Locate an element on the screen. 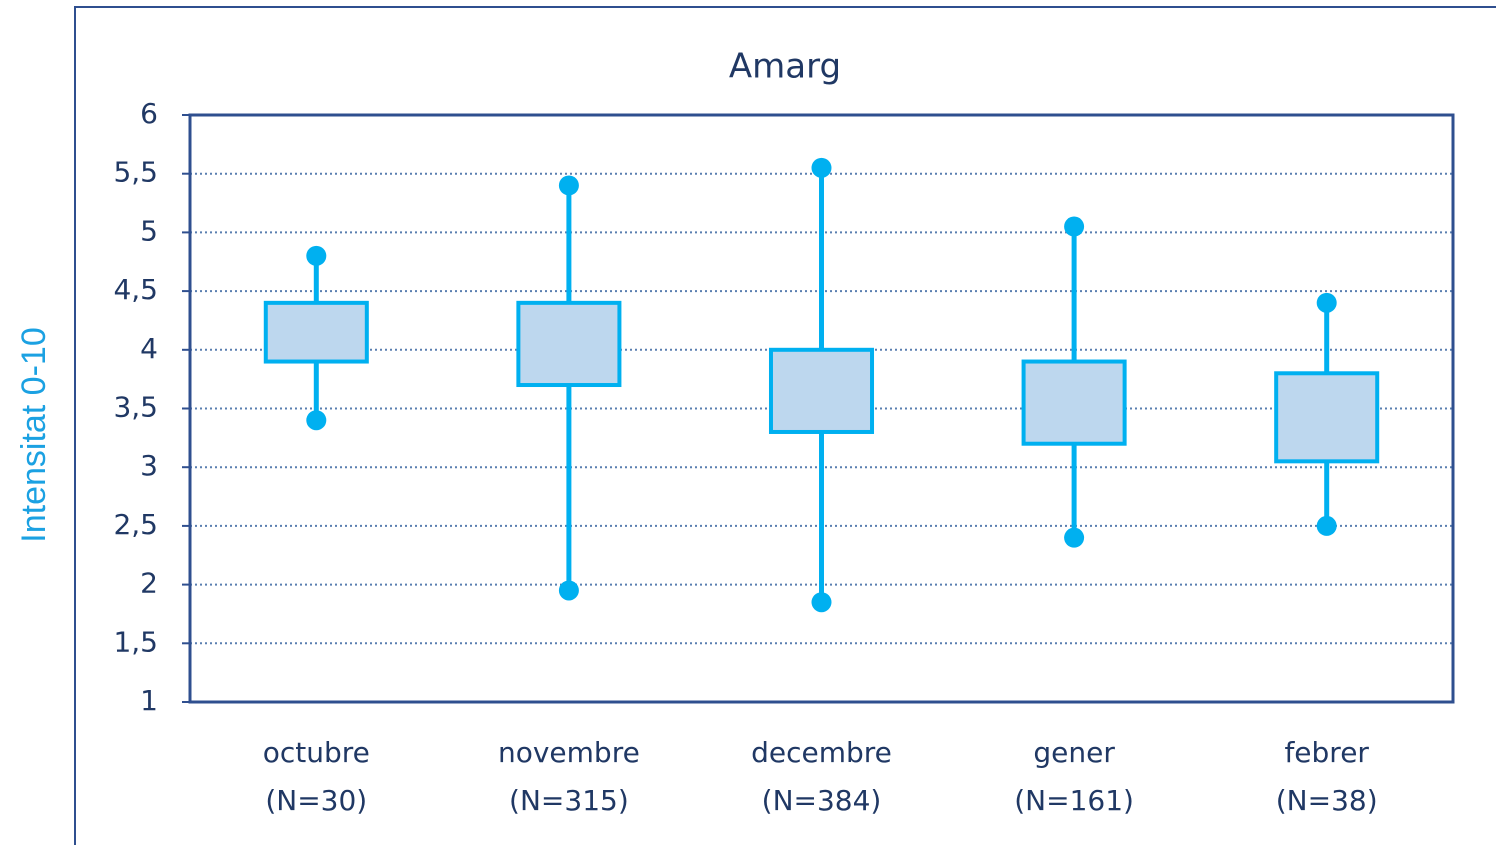  x-tick-sublabel: (N=30) is located at coordinates (316, 800).